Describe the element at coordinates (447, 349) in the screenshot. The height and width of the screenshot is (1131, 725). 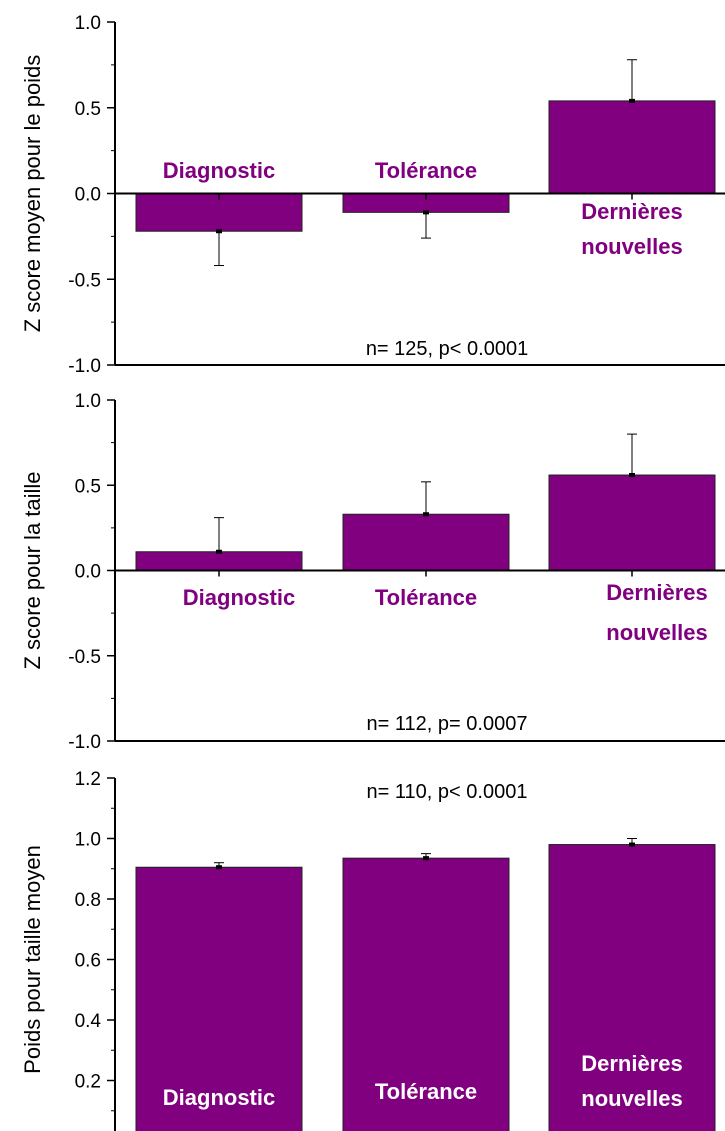
I see `stats-annotation: n= 125, p< 0.0001` at that location.